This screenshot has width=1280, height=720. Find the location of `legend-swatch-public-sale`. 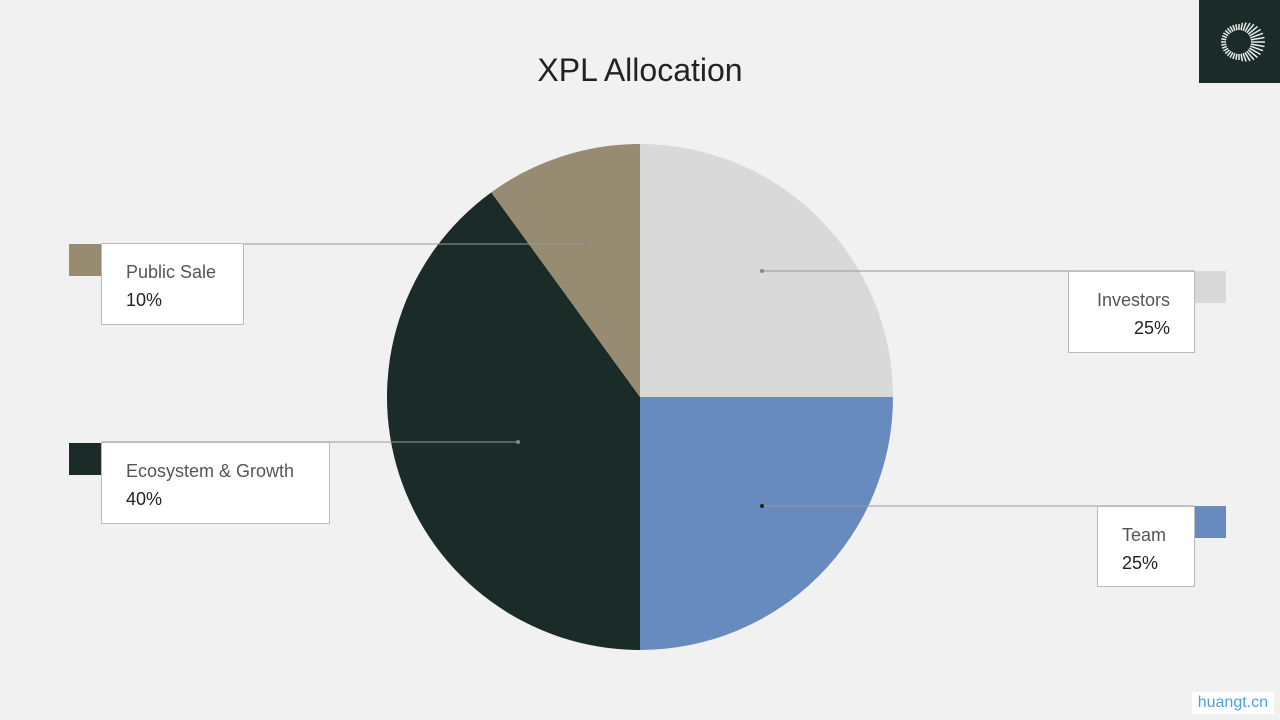

legend-swatch-public-sale is located at coordinates (85, 260).